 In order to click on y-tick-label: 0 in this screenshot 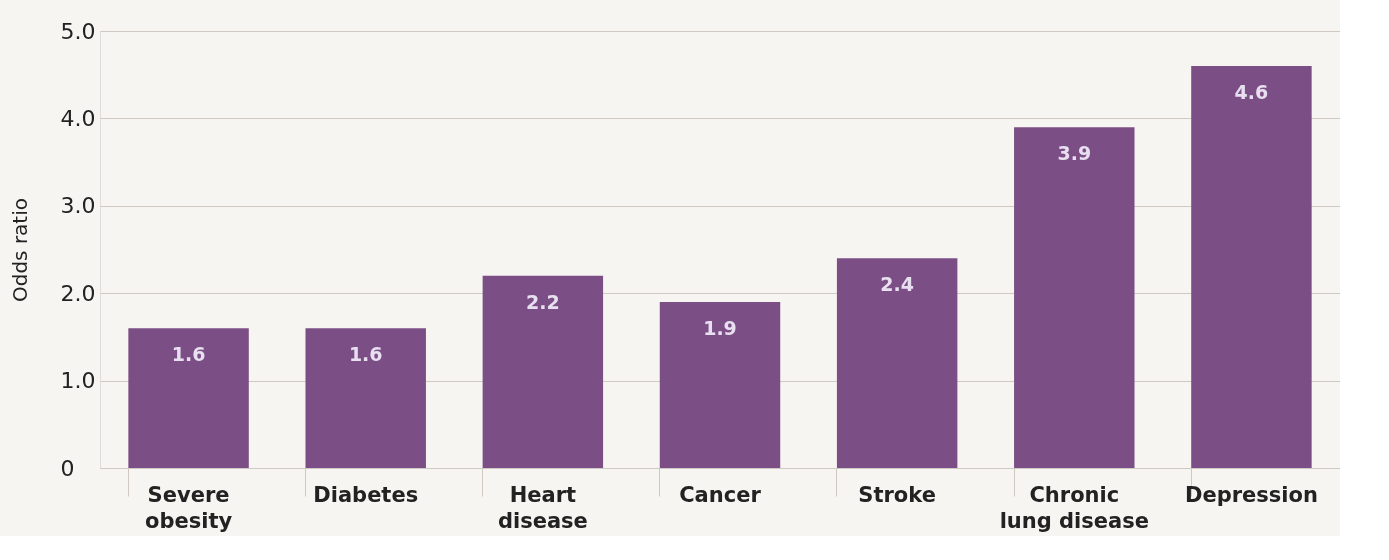, I will do `click(67, 468)`.